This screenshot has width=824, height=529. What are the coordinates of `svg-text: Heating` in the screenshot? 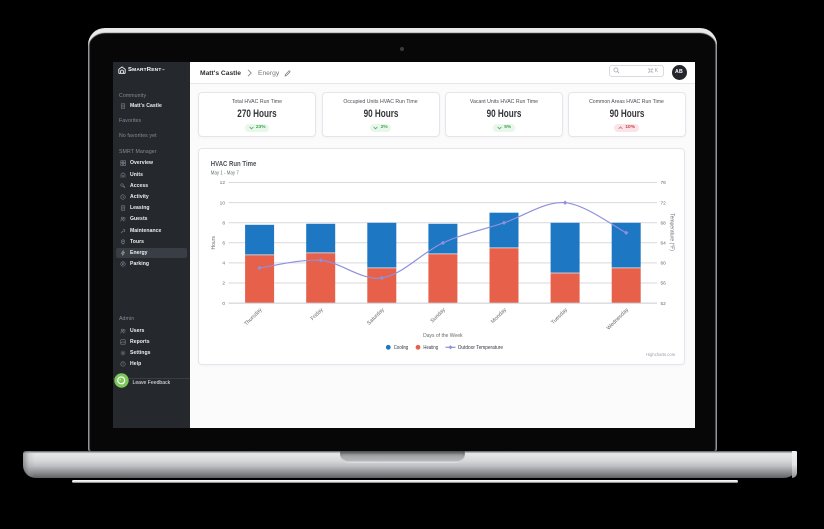 It's located at (430, 348).